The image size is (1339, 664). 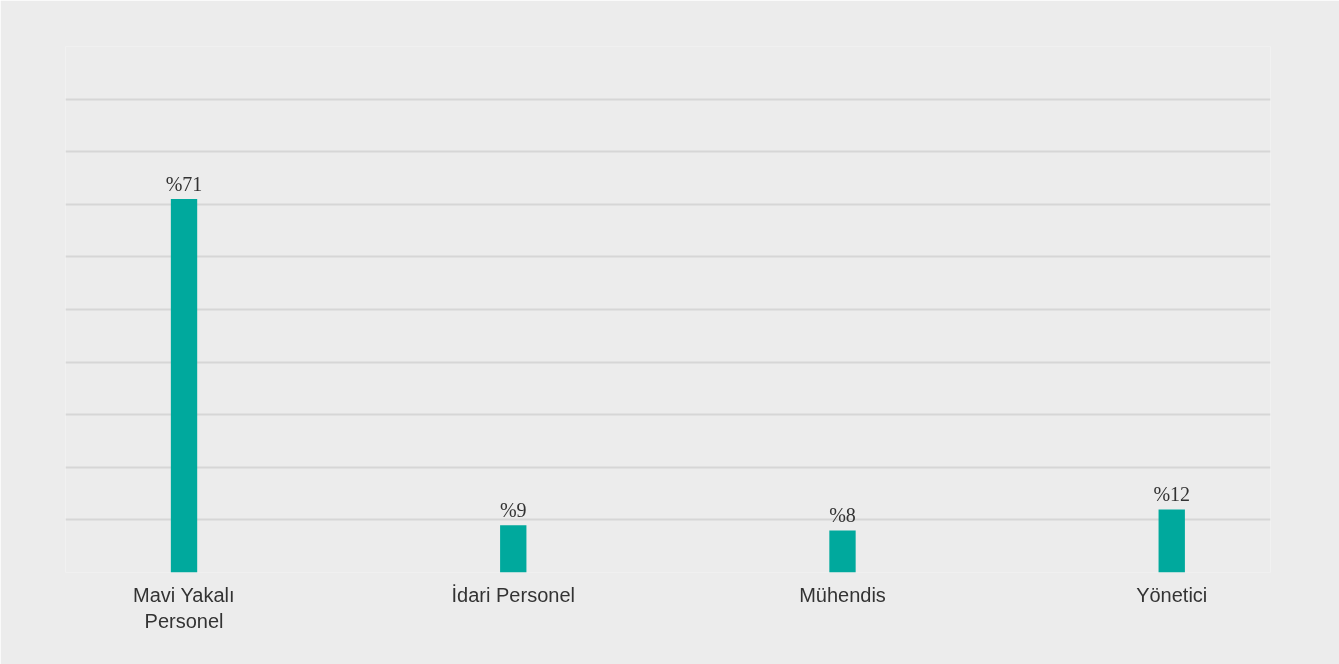 I want to click on data-label: %8, so click(x=842, y=515).